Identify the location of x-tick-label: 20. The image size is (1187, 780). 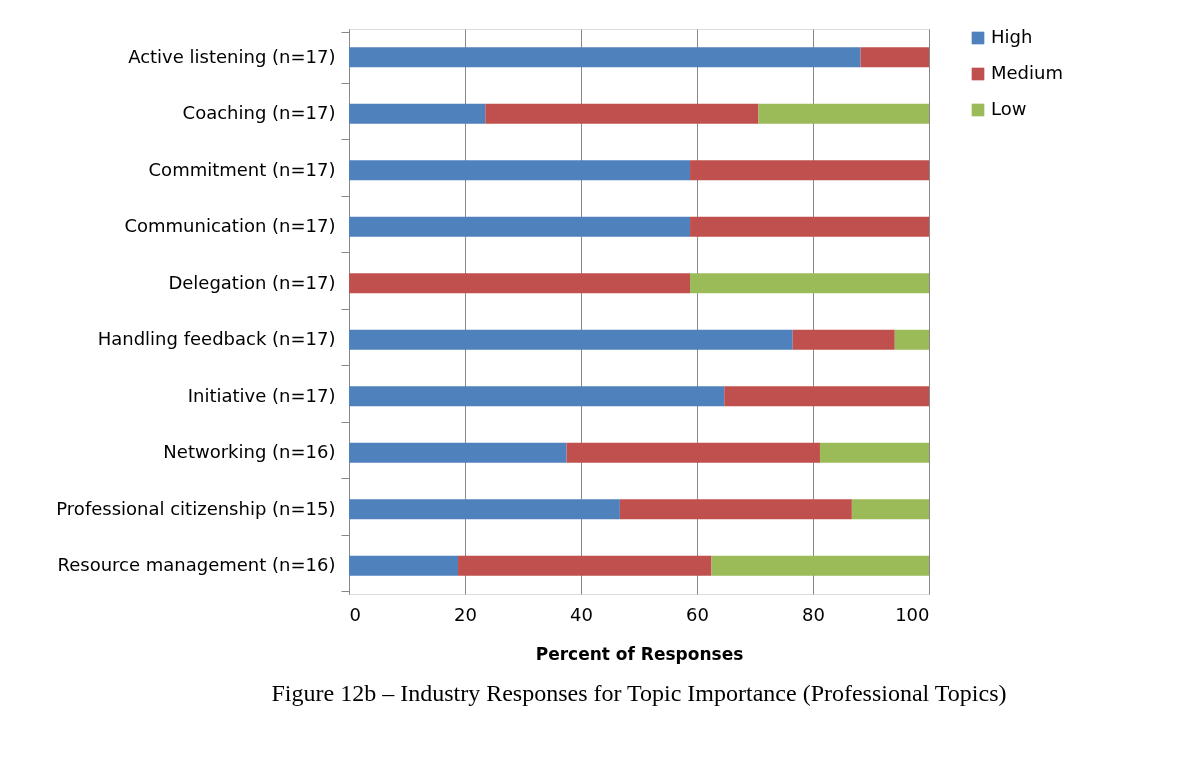
(465, 614).